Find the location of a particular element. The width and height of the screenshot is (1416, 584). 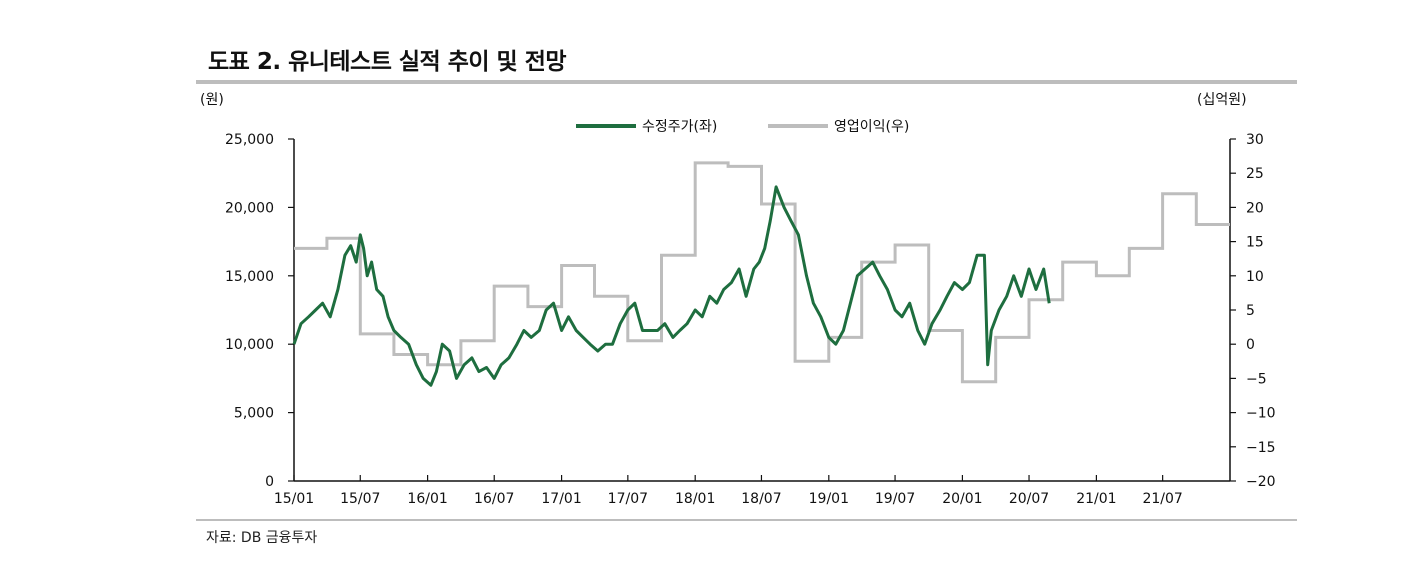

right-tick-label: 30 is located at coordinates (1255, 140).